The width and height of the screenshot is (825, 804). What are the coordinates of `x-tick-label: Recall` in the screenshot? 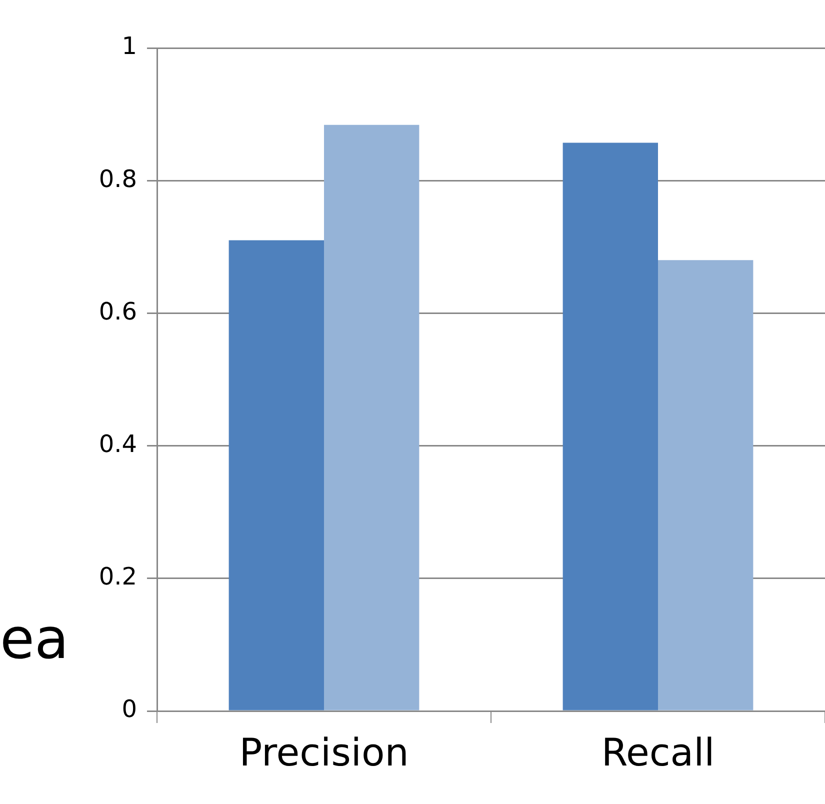 It's located at (658, 752).